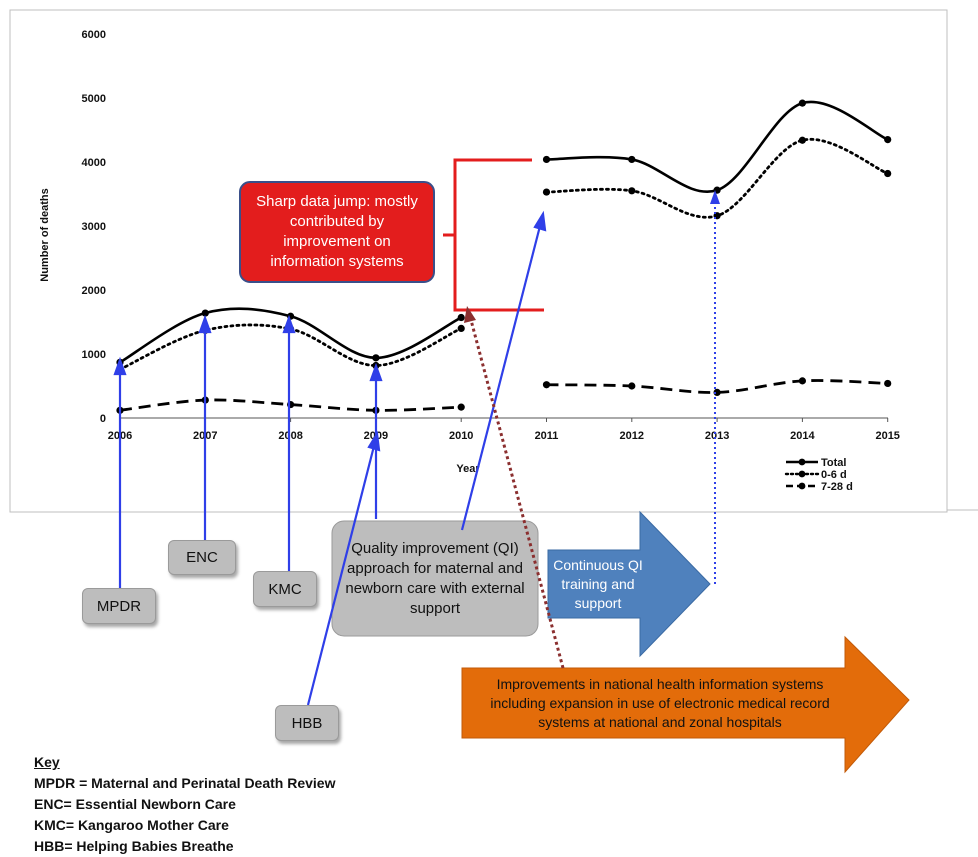 The width and height of the screenshot is (978, 857). I want to click on y-tick-label: 0, so click(103, 419).